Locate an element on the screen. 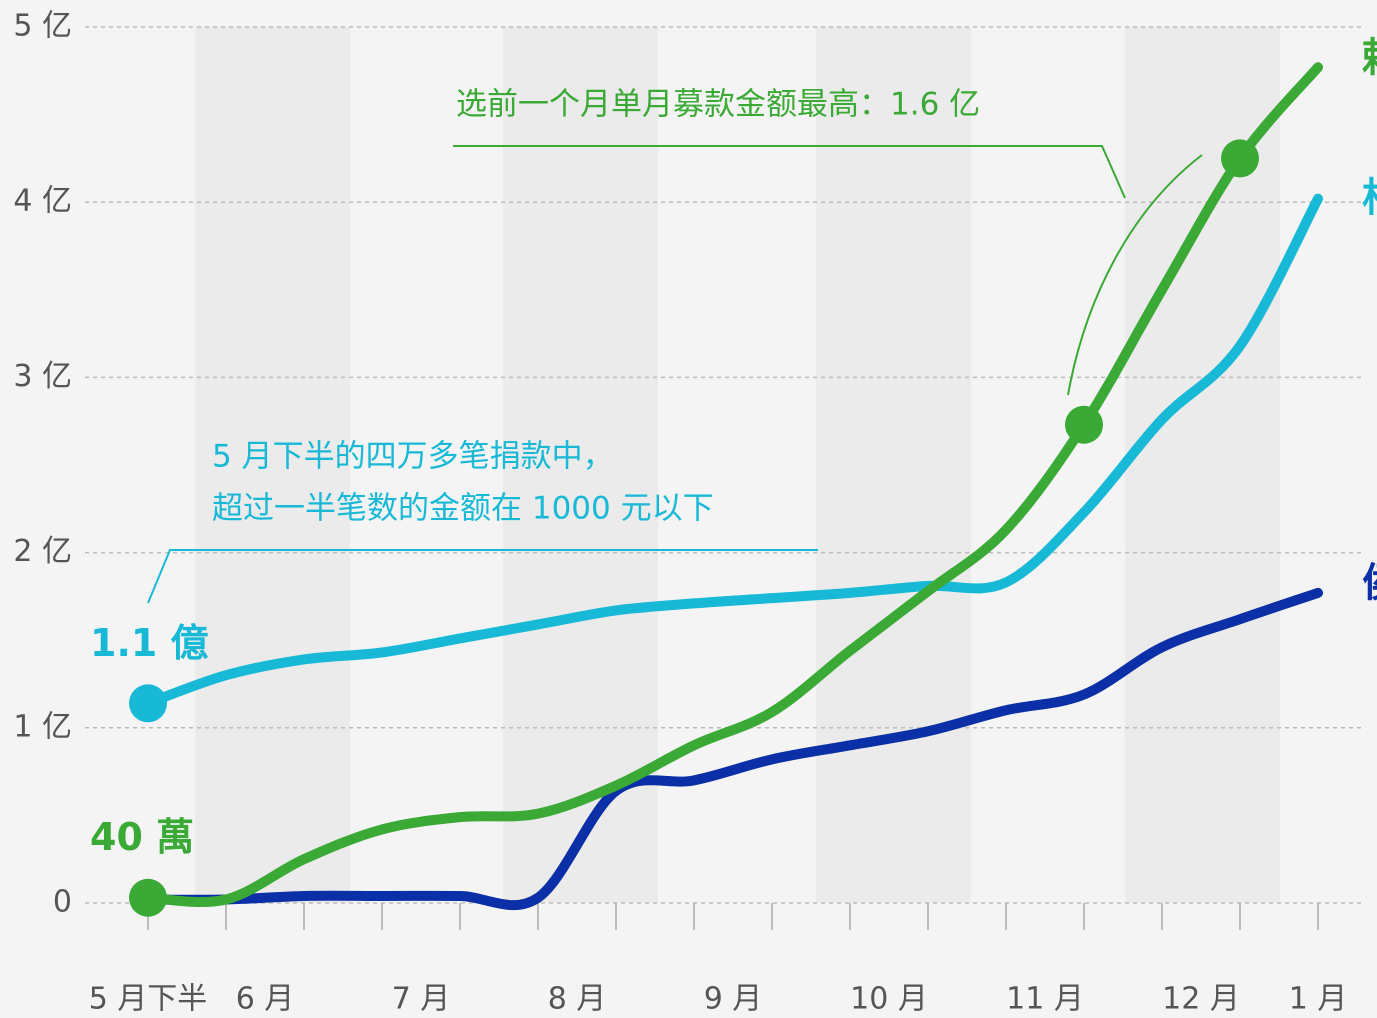  x-tick-label: 9 月 is located at coordinates (733, 999).